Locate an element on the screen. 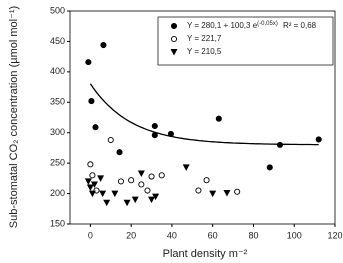  legend-text: Y = 210,5 is located at coordinates (204, 51).